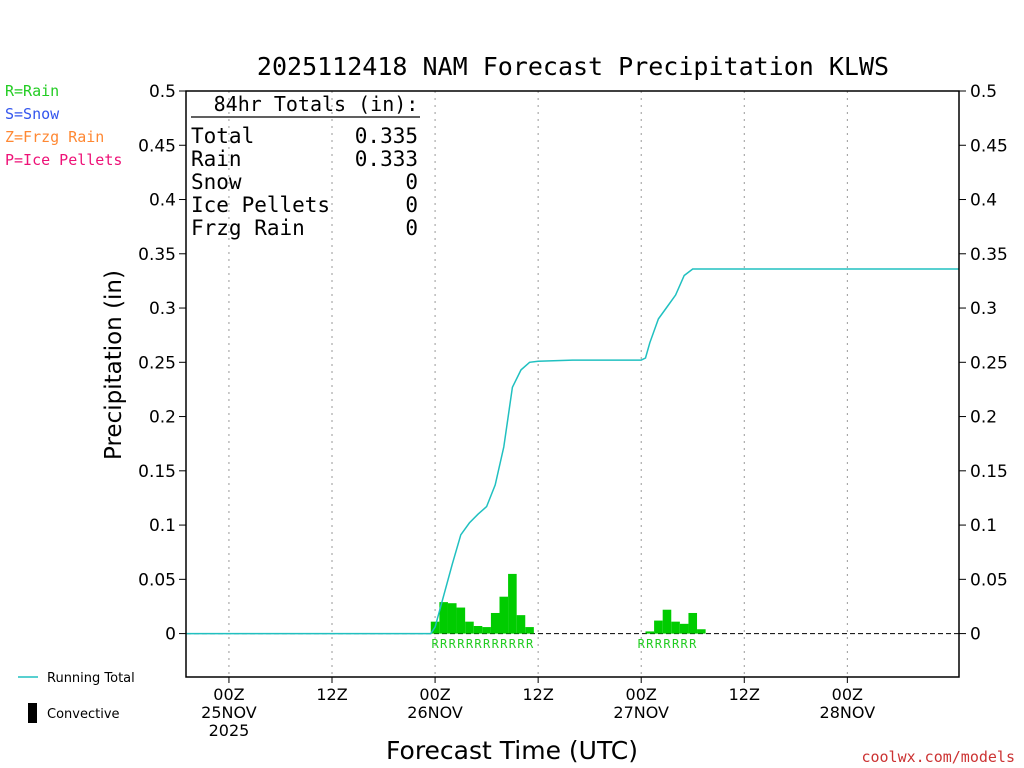 This screenshot has width=1024, height=768. Describe the element at coordinates (386, 159) in the screenshot. I see `totals-row-value: 0.333` at that location.